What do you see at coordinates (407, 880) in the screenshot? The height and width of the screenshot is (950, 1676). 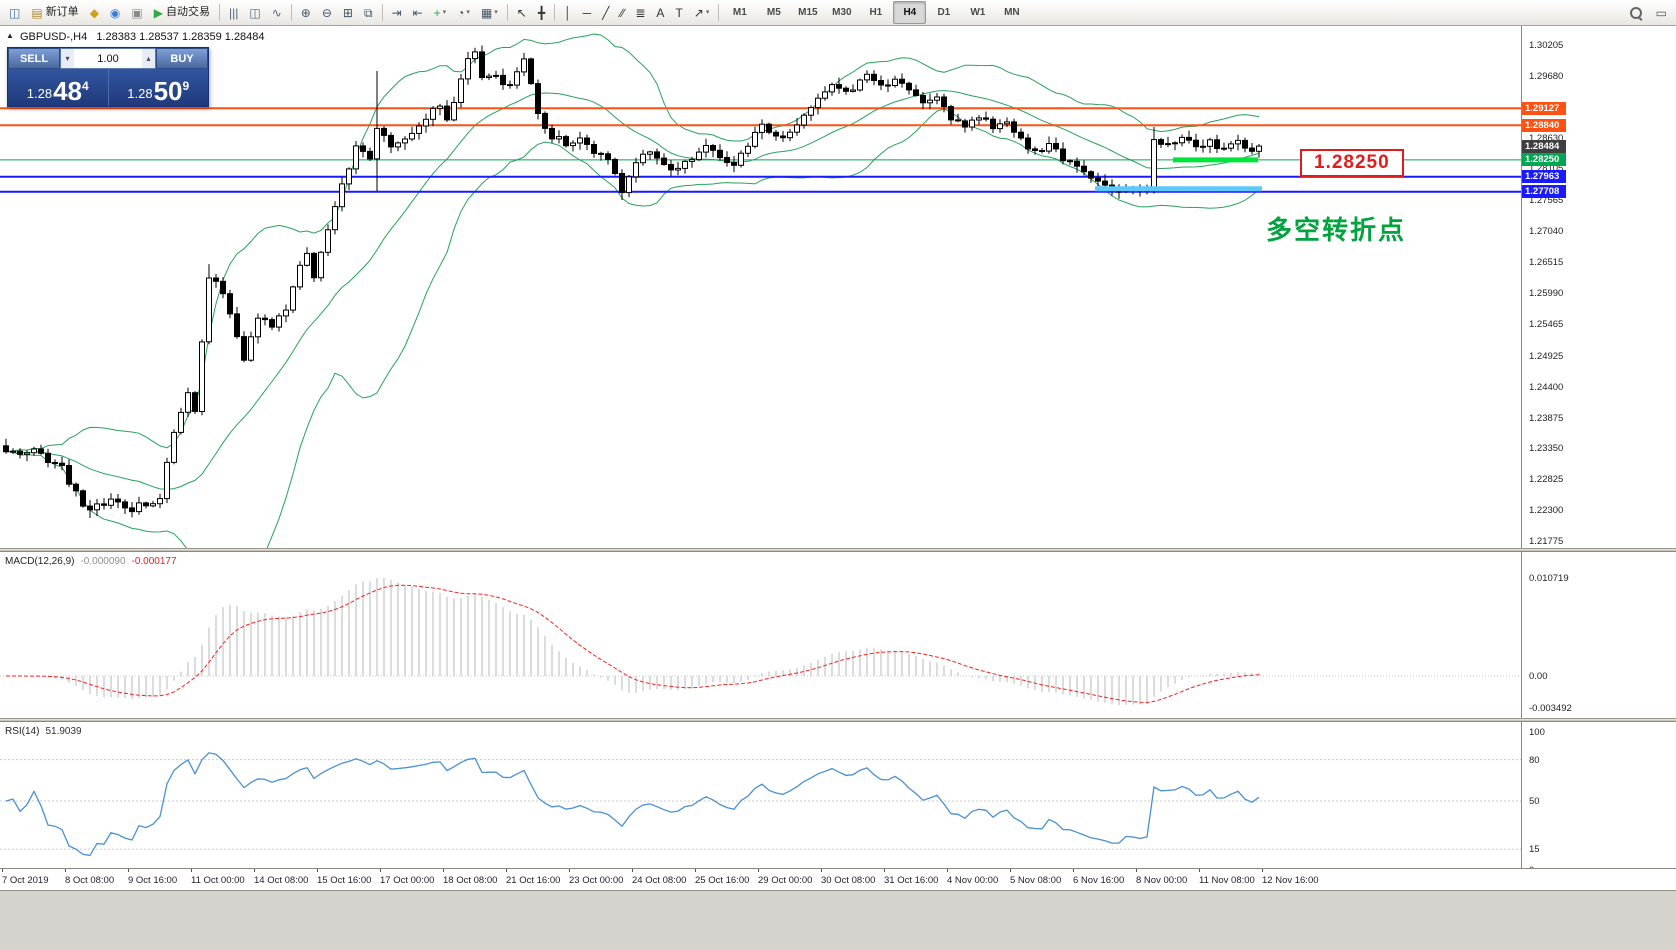 I see `time-axis-label: 17 Oct 00:00` at bounding box center [407, 880].